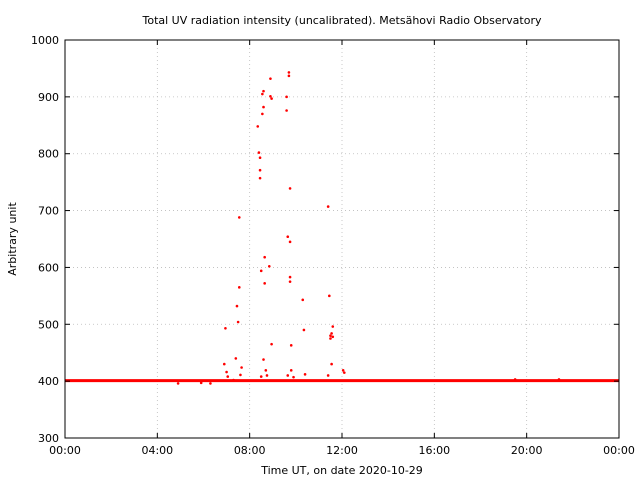  Describe the element at coordinates (12, 239) in the screenshot. I see `y-axis-label: Arbitrary unit` at that location.